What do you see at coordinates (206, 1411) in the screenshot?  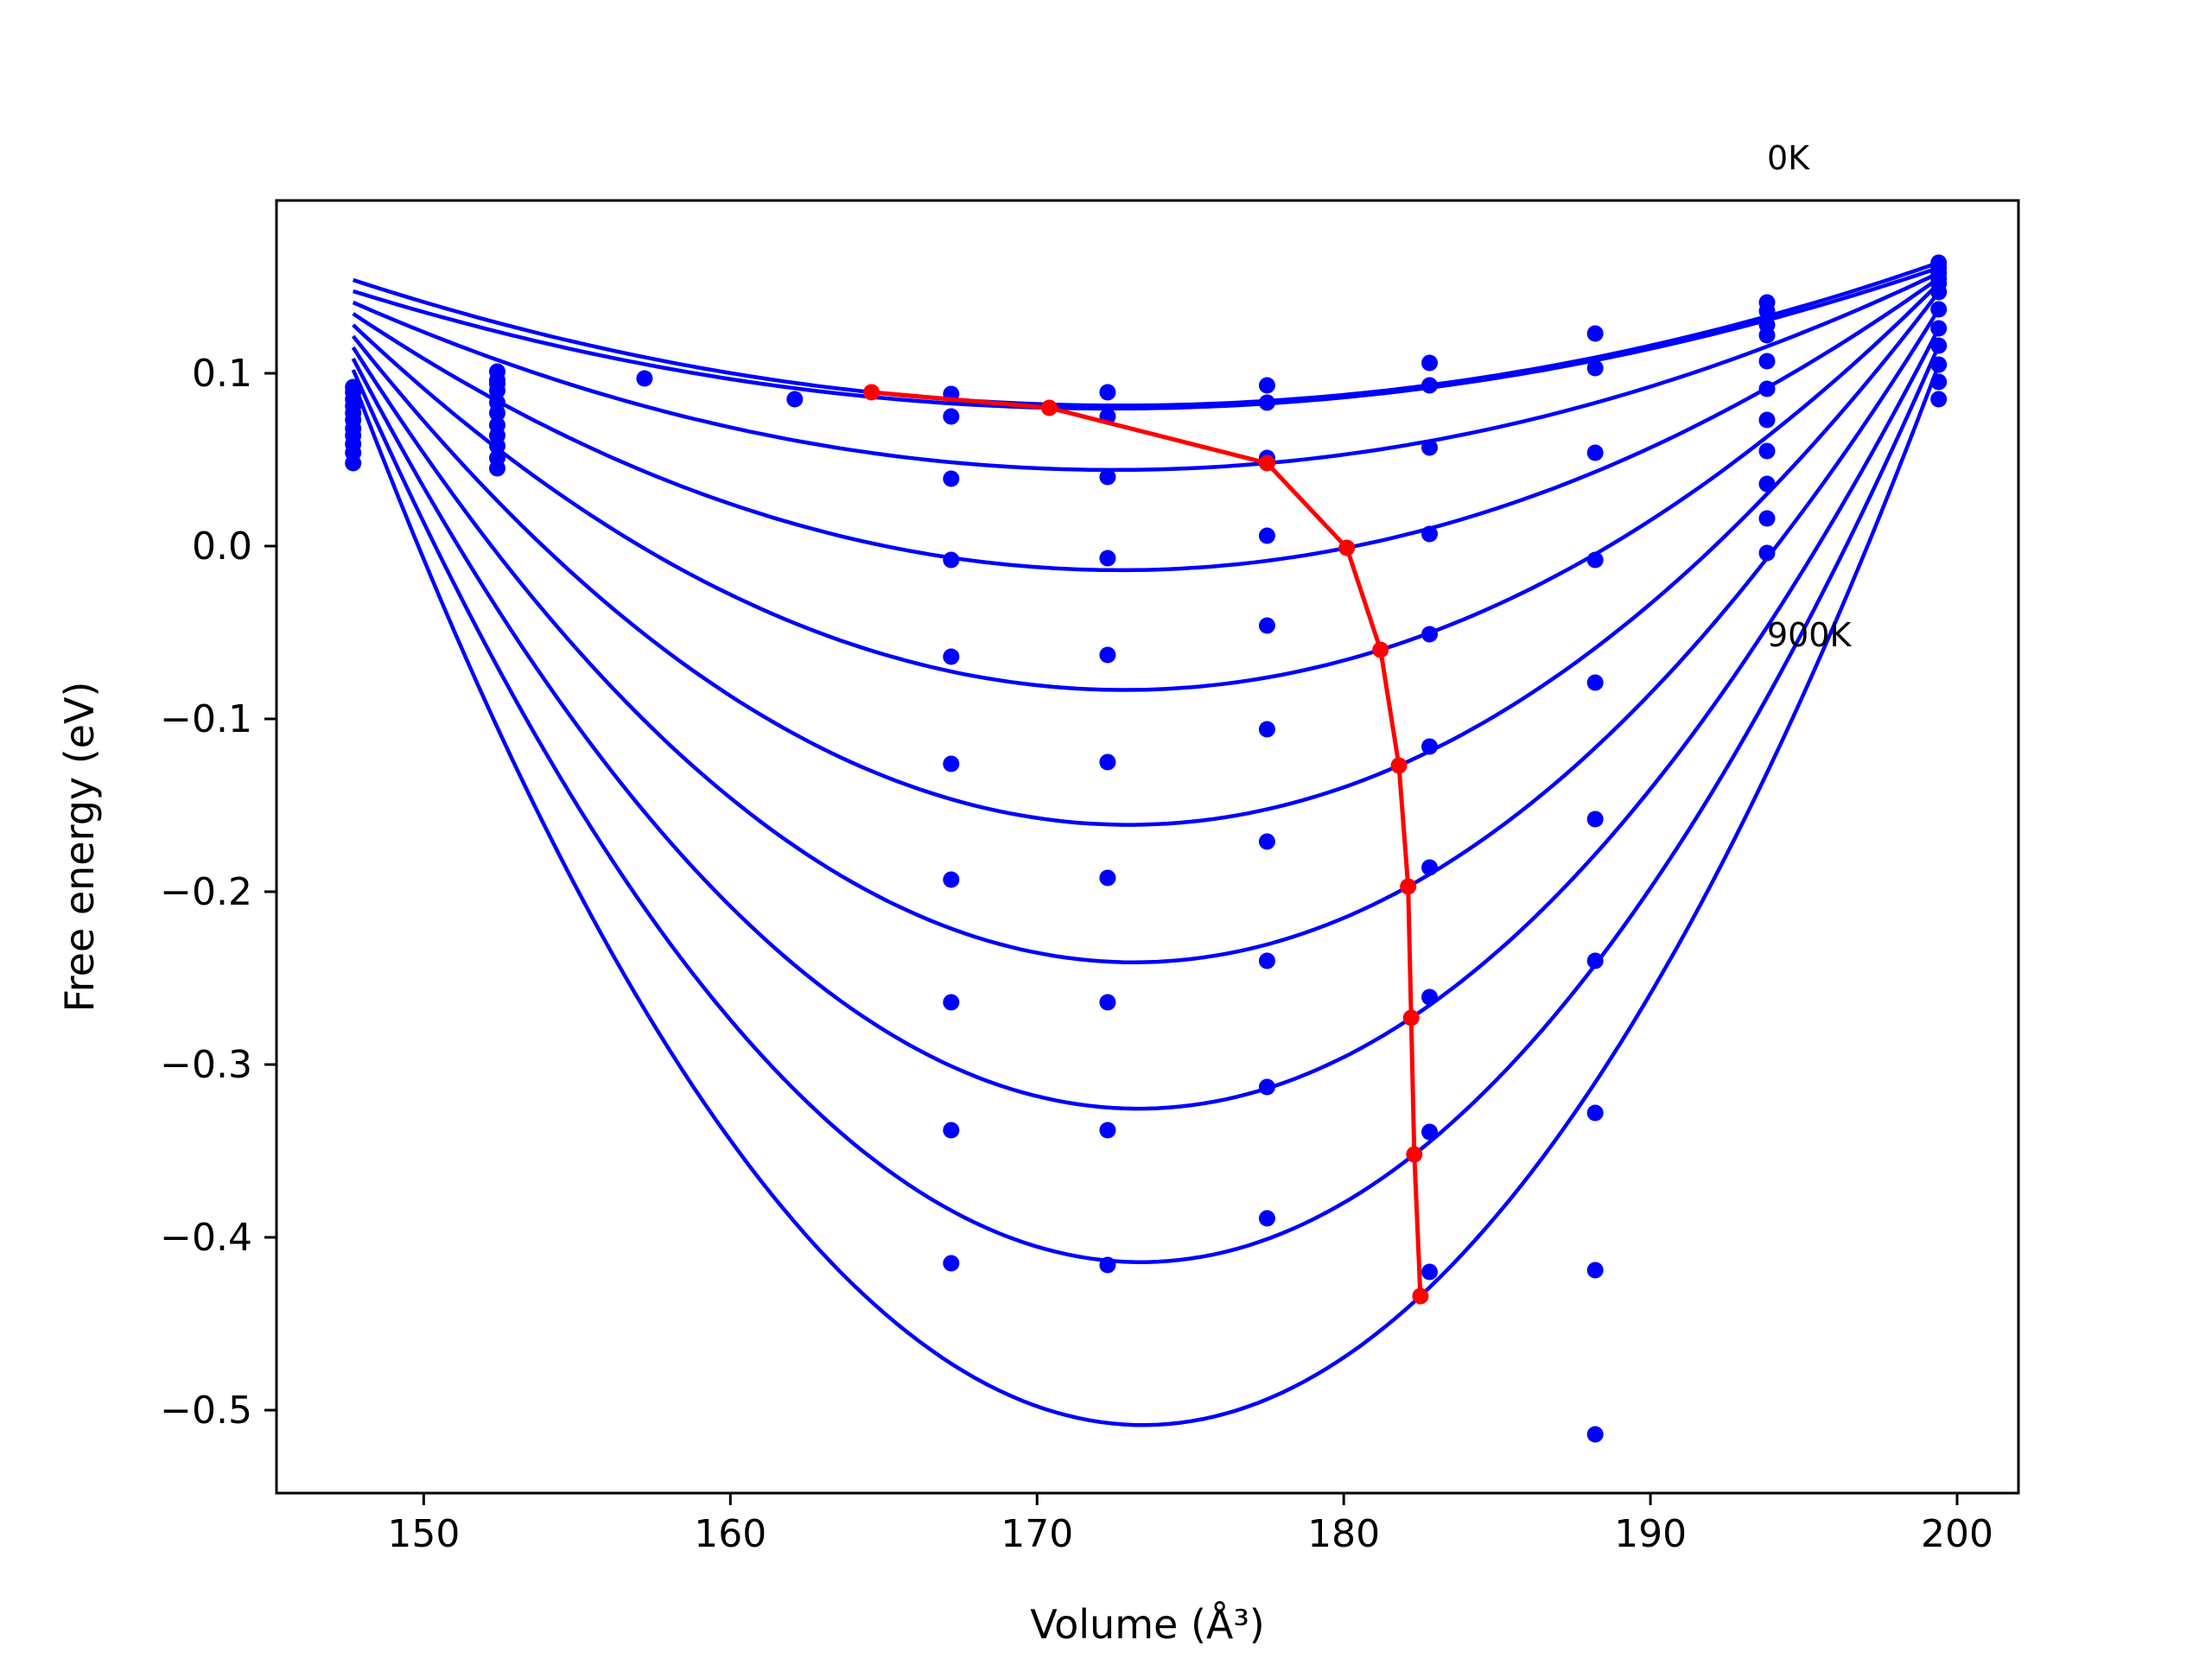 I see `y-tick-label: −0.5` at bounding box center [206, 1411].